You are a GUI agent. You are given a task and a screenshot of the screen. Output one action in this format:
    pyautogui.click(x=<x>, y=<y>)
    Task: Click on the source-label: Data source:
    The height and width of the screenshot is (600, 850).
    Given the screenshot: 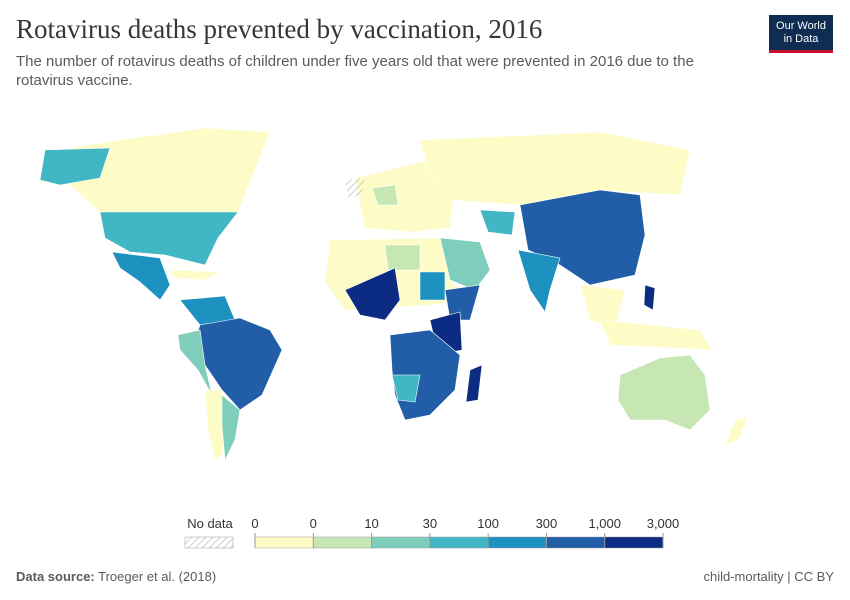 What is the action you would take?
    pyautogui.click(x=55, y=576)
    